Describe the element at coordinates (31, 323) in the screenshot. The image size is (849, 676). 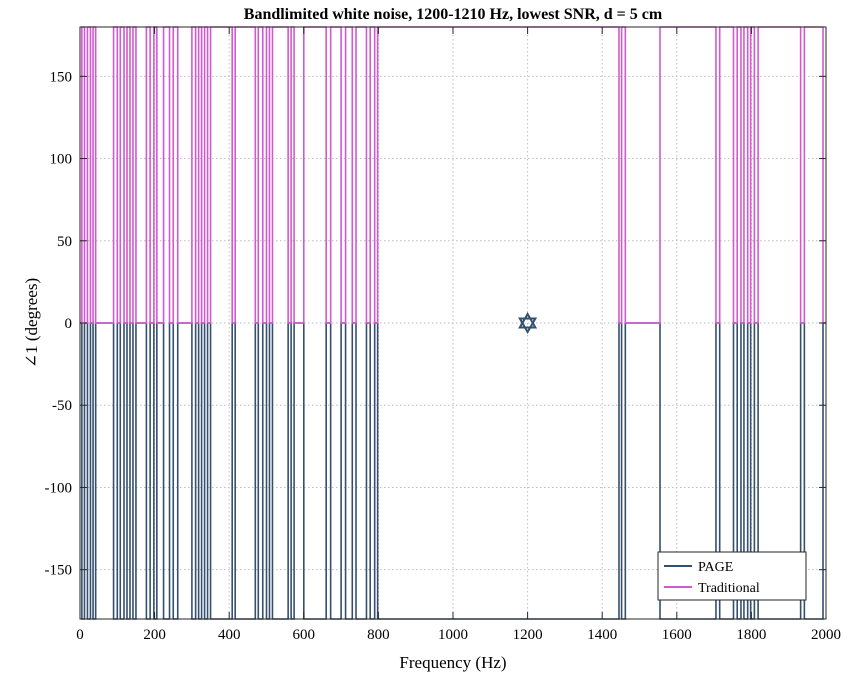
I see `y-axis-label: ∠1 (degrees)` at that location.